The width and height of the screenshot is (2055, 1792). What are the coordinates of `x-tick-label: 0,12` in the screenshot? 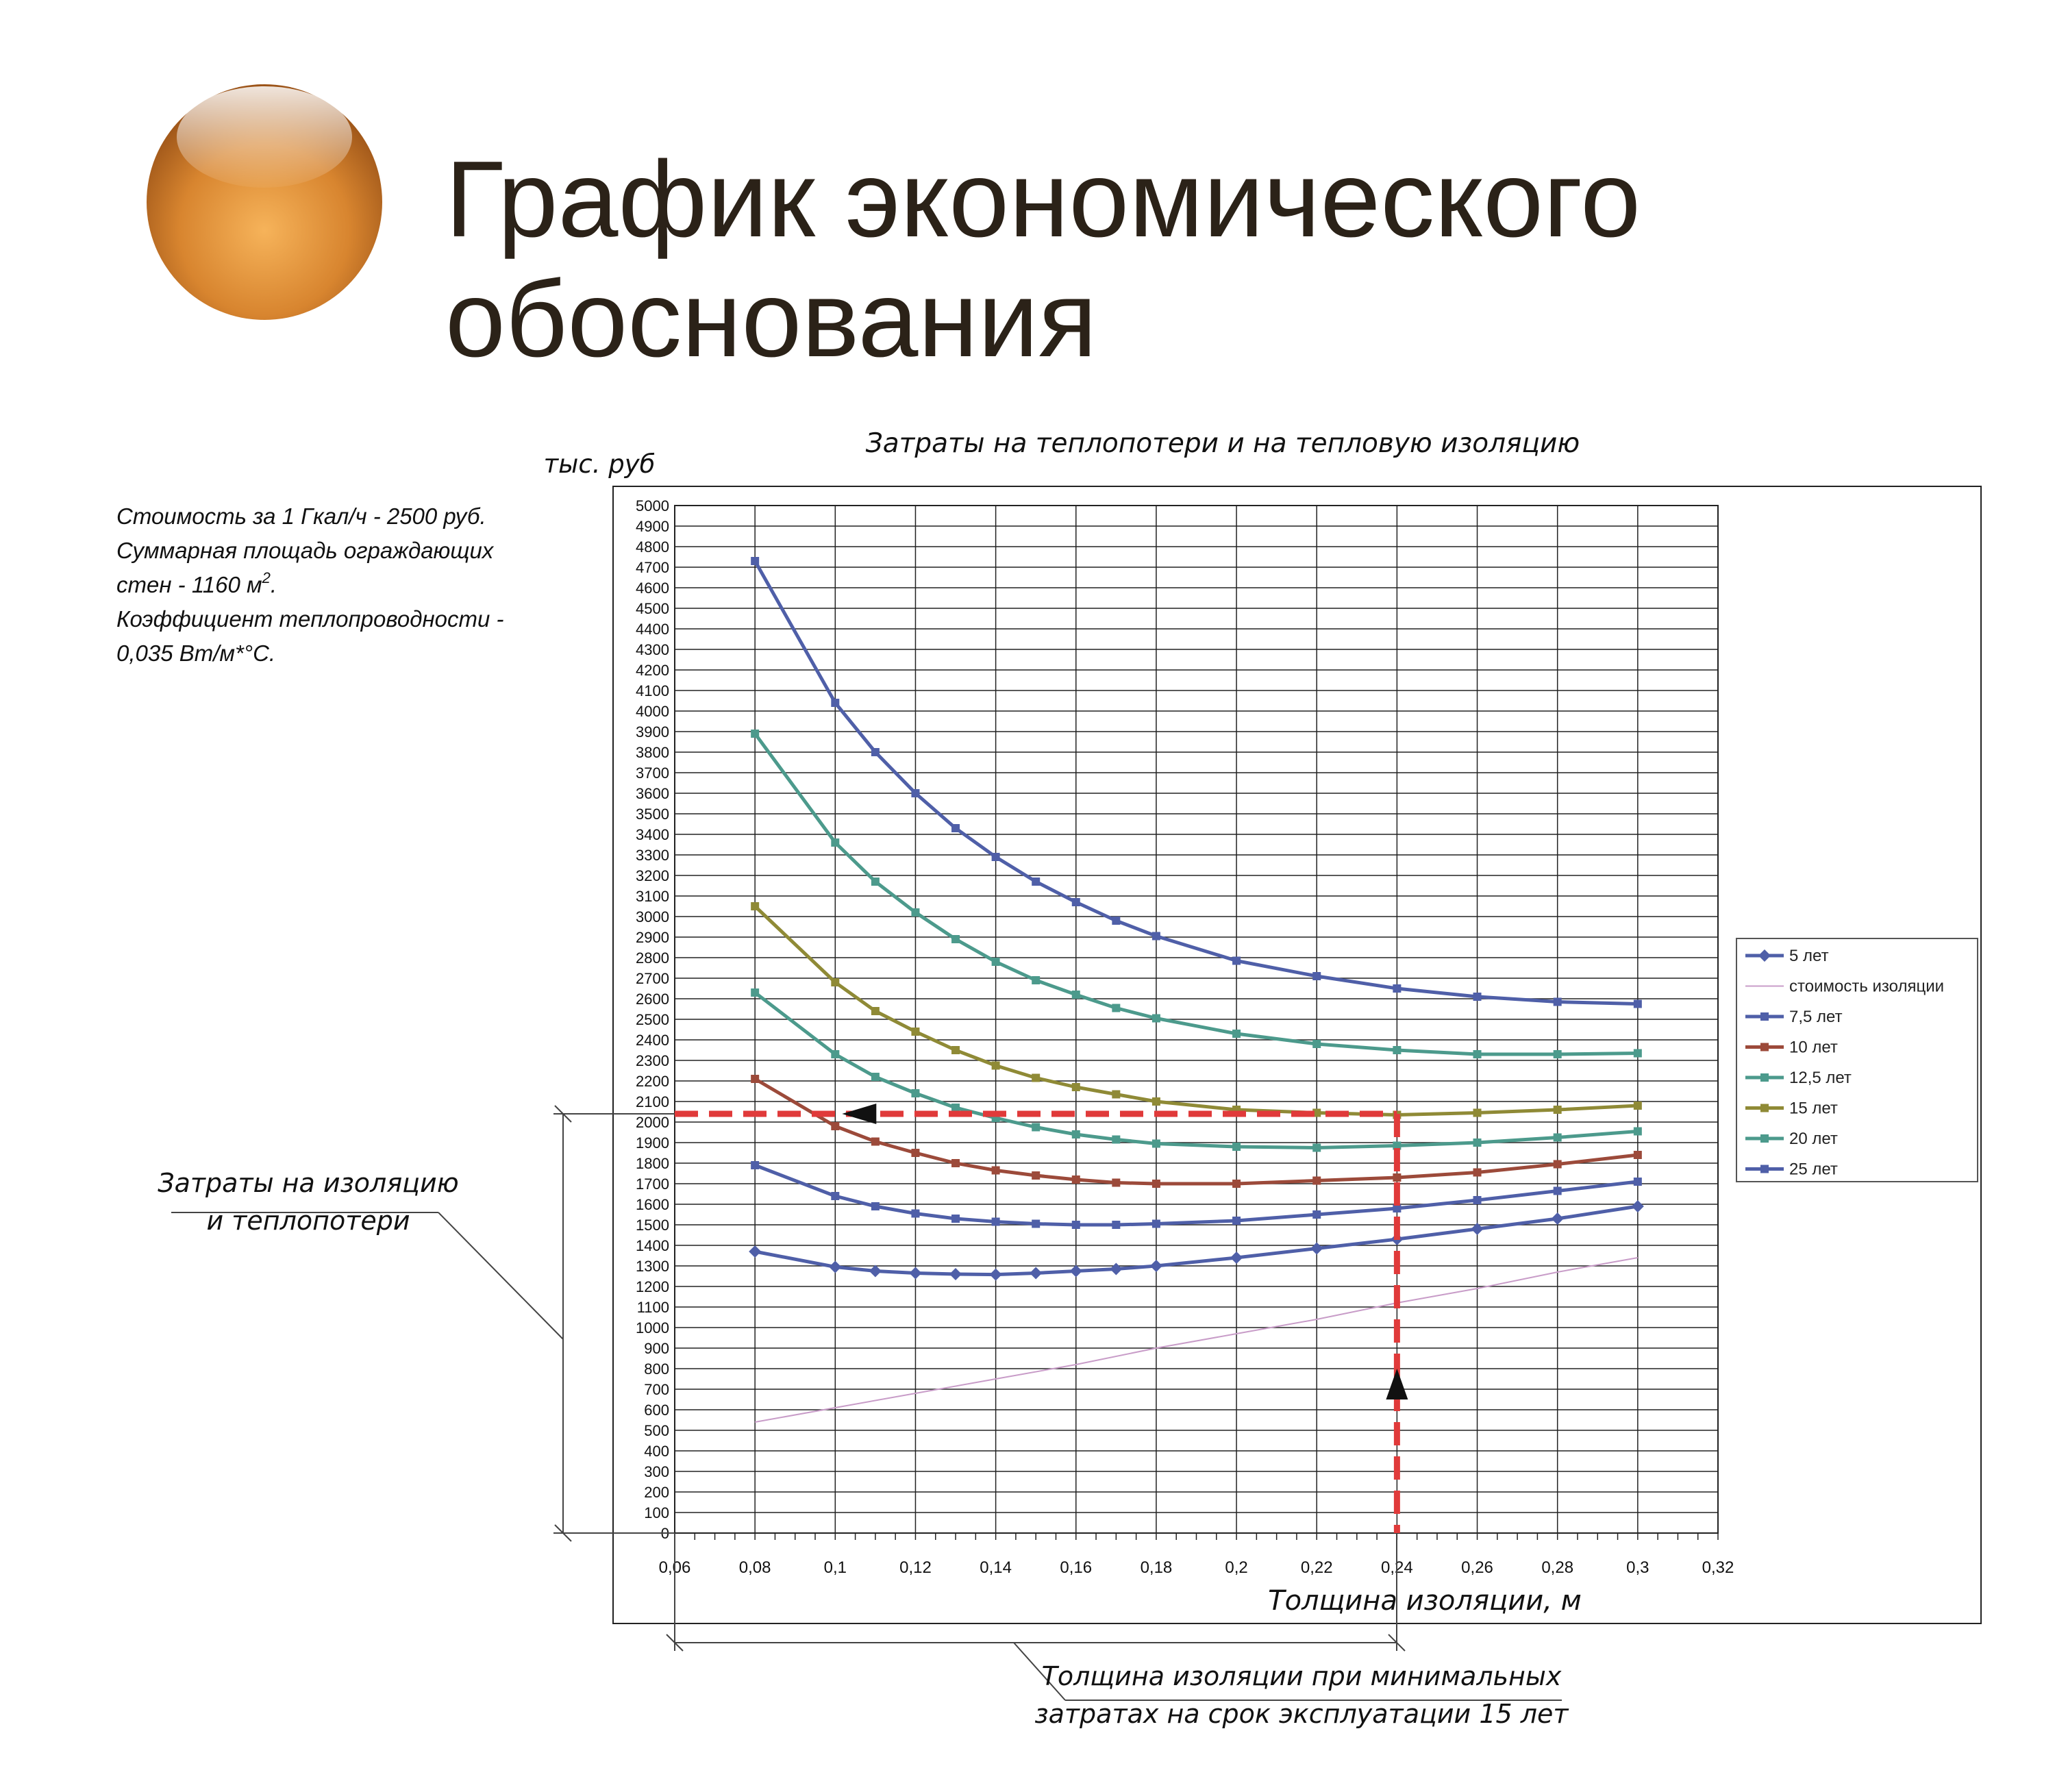 It's located at (916, 1567).